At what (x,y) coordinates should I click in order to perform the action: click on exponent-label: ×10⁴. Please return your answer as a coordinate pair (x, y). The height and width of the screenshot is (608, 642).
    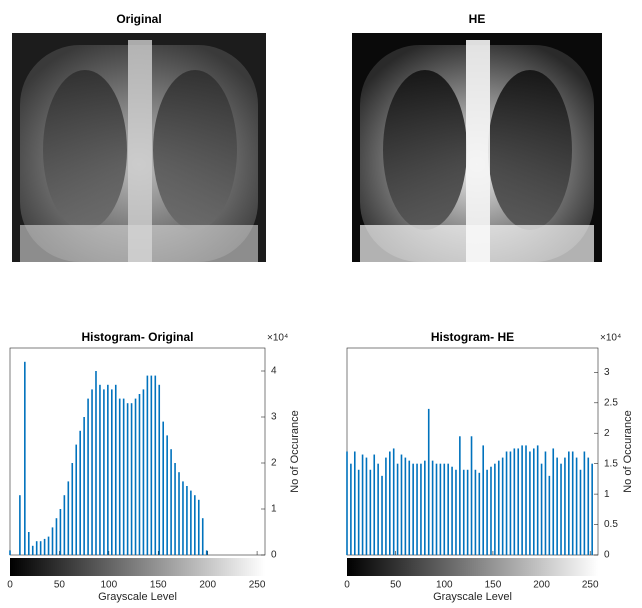
    Looking at the image, I should click on (277, 338).